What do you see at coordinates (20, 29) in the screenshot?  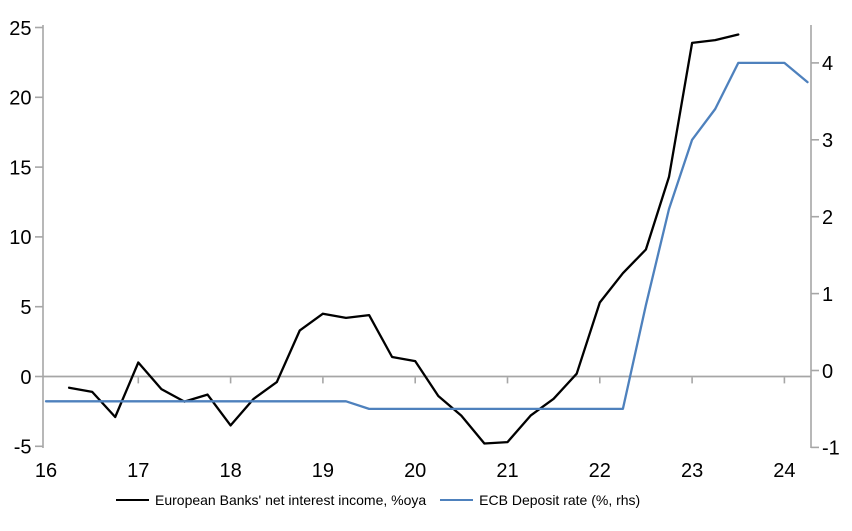 I see `left-axis-tick-label: 25` at bounding box center [20, 29].